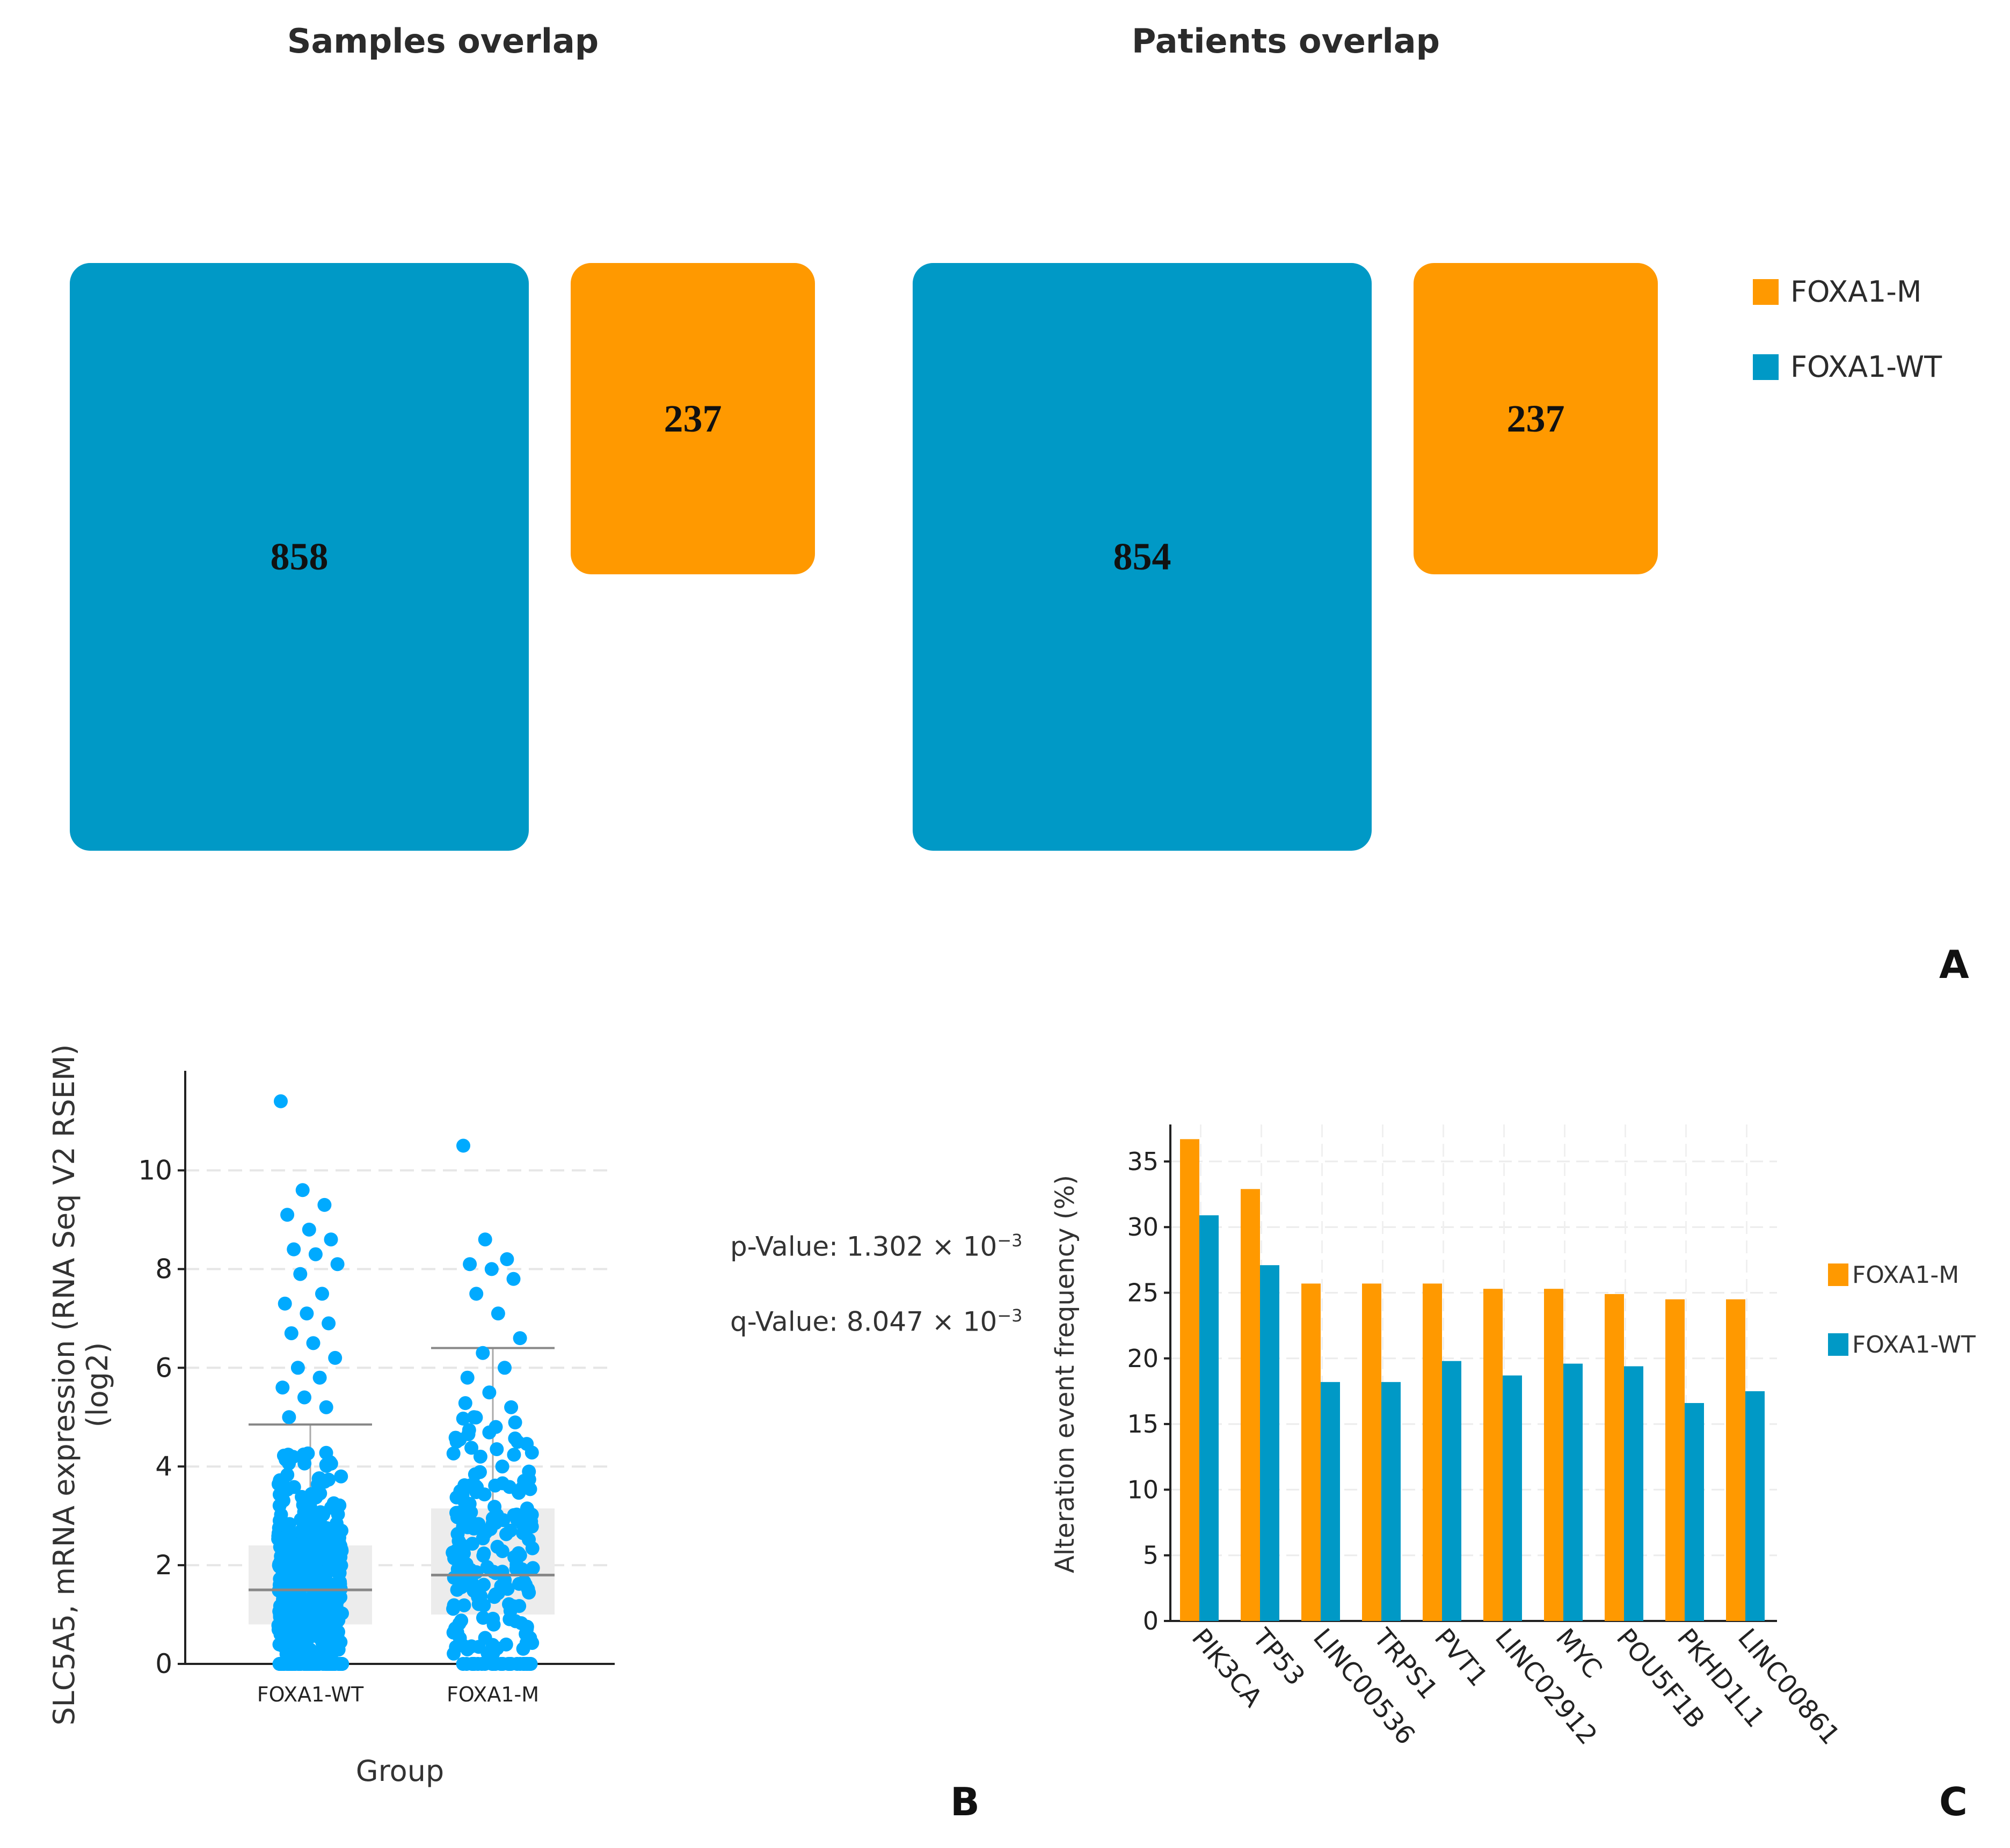 The image size is (2010, 1848). What do you see at coordinates (1633, 1493) in the screenshot?
I see `bar-foxa1-wt-pou5f1b` at bounding box center [1633, 1493].